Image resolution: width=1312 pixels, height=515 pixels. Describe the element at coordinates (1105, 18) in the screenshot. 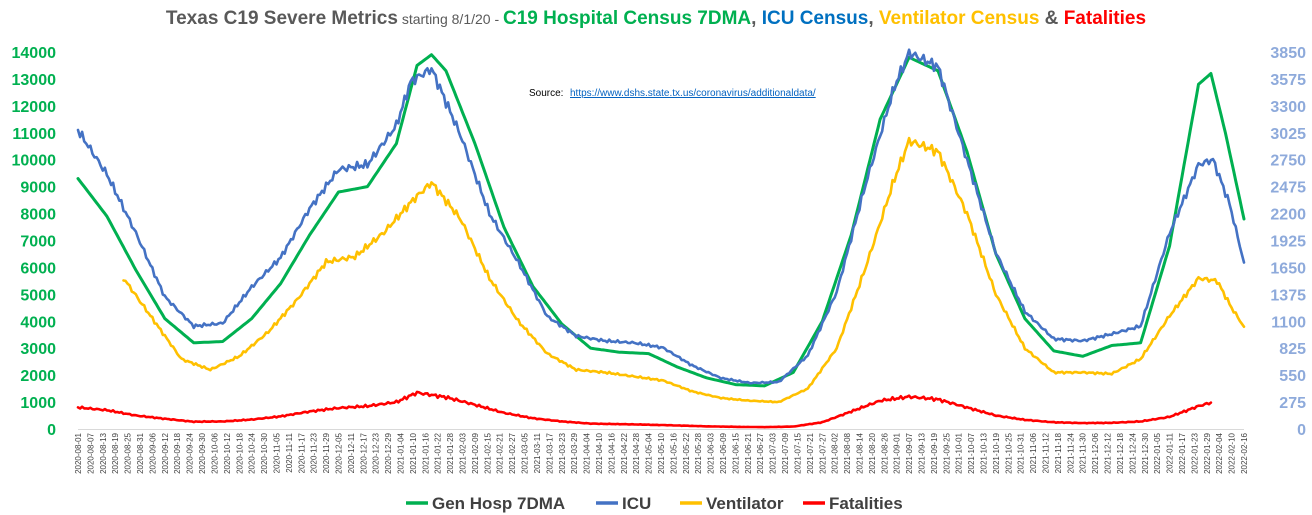

I see `title-part: Fatalities` at that location.